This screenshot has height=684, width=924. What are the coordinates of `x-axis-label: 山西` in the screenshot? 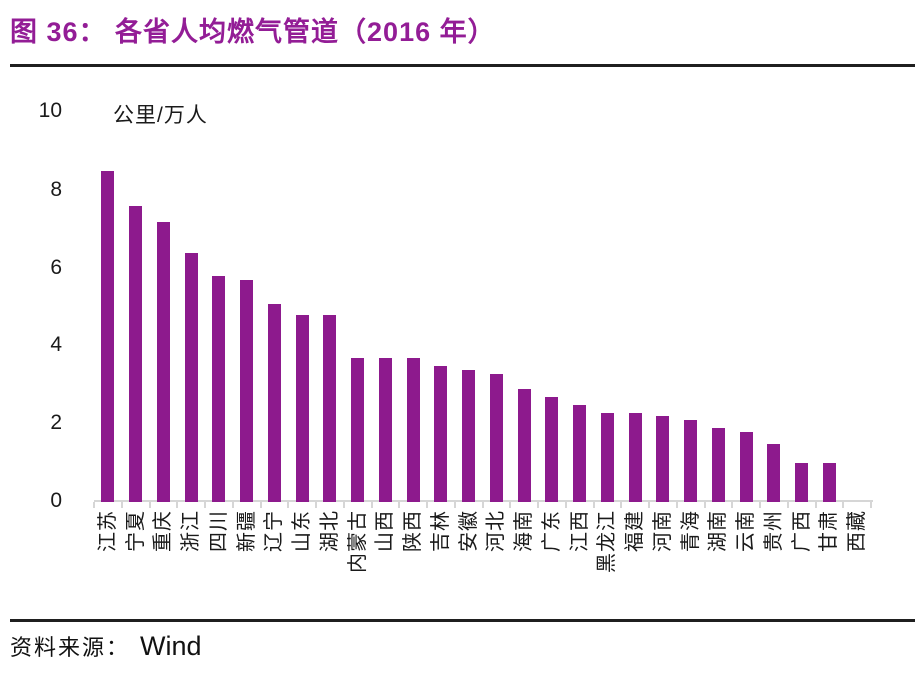 It's located at (385, 531).